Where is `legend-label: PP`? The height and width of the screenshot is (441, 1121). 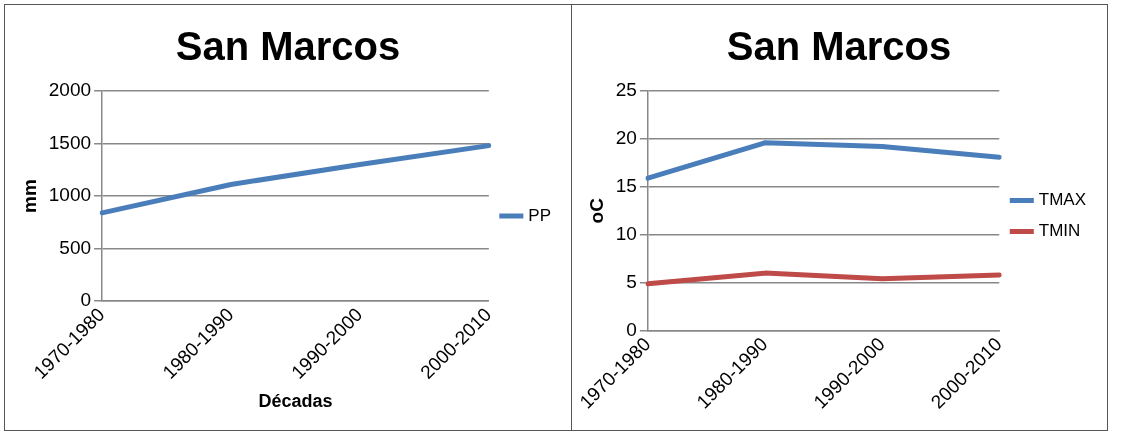 legend-label: PP is located at coordinates (540, 215).